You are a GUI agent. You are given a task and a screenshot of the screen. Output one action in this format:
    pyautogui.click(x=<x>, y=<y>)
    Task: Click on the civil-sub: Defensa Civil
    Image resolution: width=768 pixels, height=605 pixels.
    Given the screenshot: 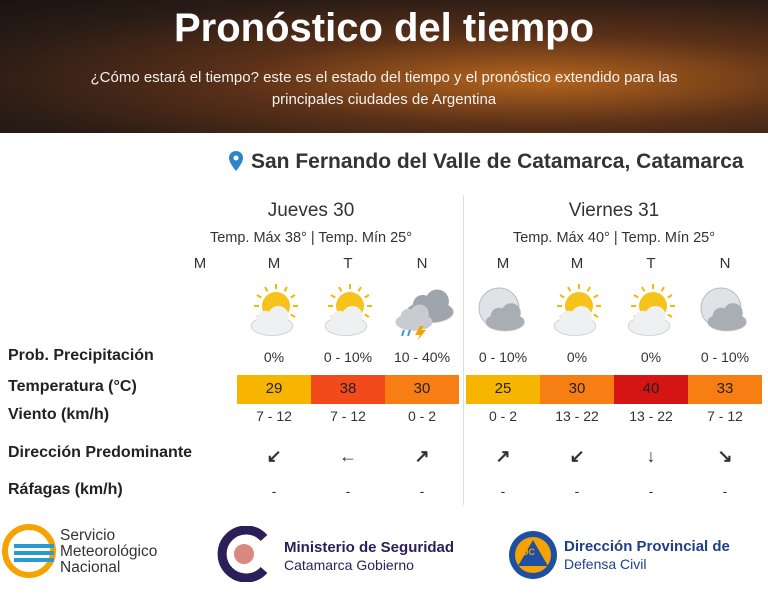 What is the action you would take?
    pyautogui.click(x=605, y=564)
    